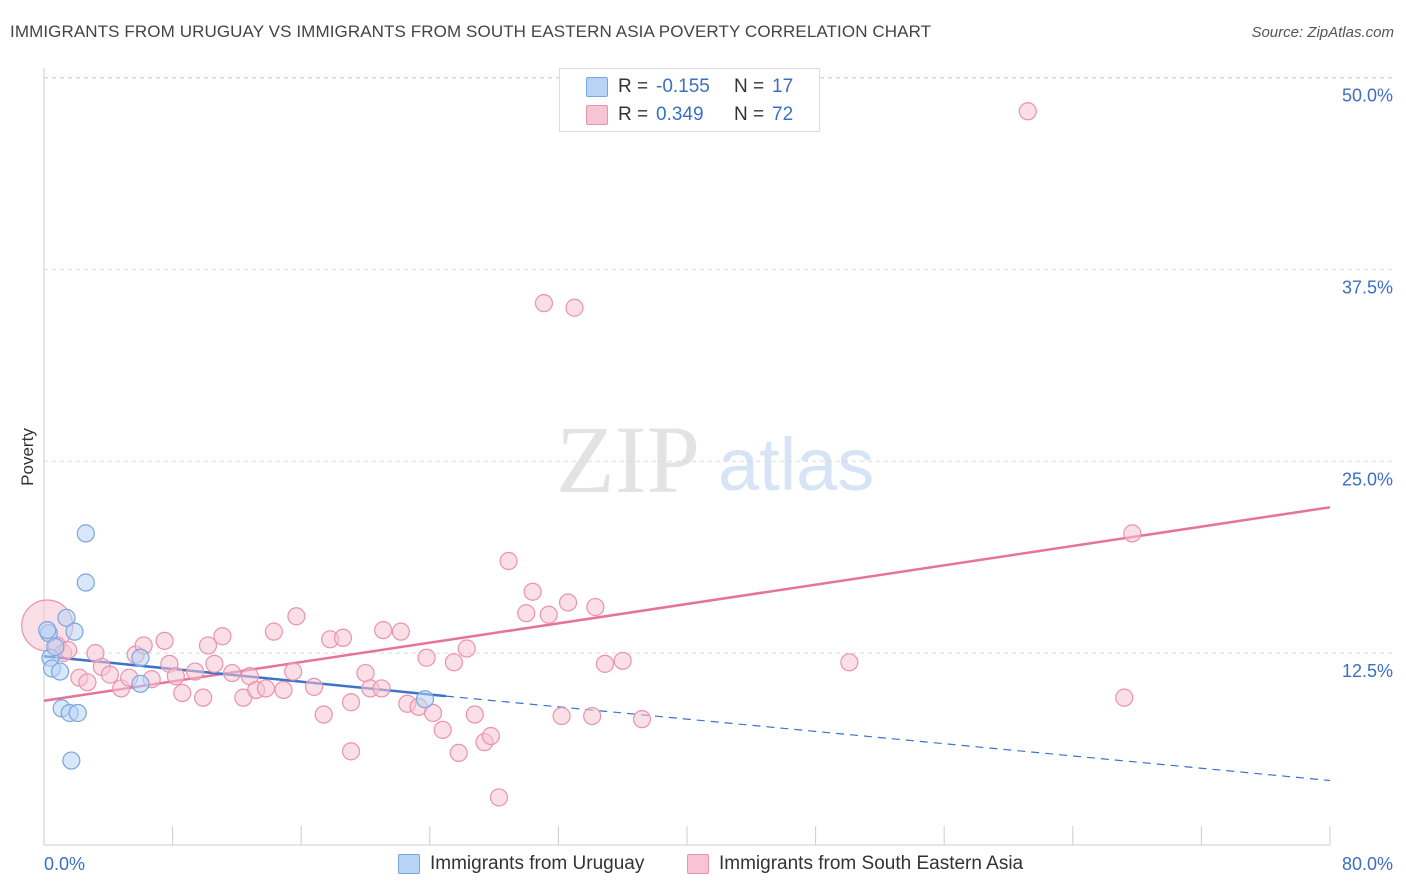 Image resolution: width=1406 pixels, height=892 pixels. What do you see at coordinates (783, 114) in the screenshot?
I see `n-value: 72` at bounding box center [783, 114].